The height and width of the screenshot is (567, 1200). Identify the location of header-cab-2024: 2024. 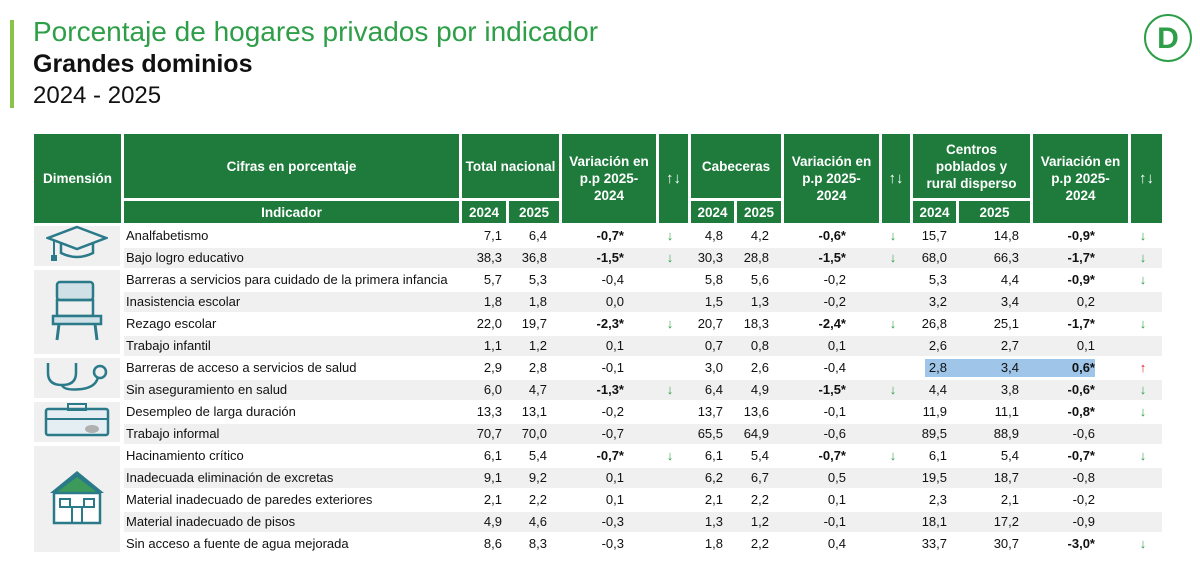
(712, 212).